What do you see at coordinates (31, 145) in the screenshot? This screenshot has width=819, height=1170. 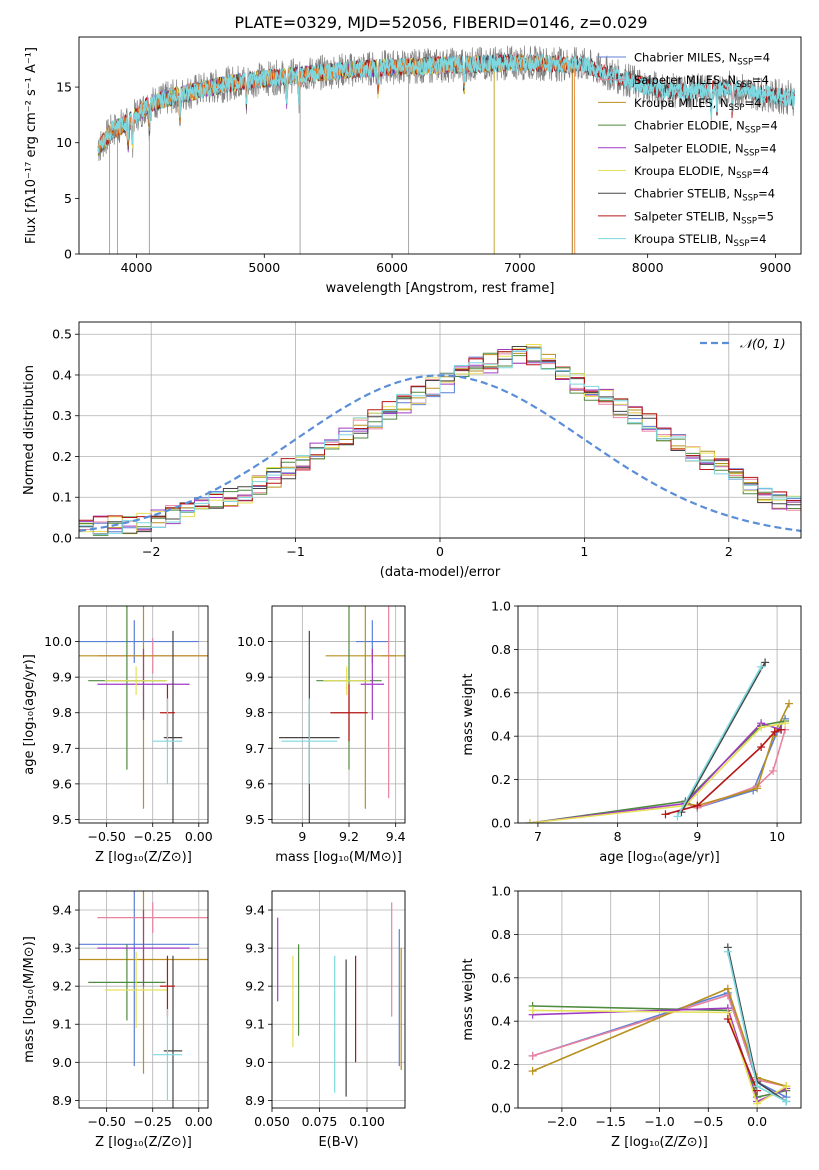 I see `y-axis-label: Flux [fλ10⁻¹⁷ erg cm⁻² s⁻¹ A⁻¹]` at bounding box center [31, 145].